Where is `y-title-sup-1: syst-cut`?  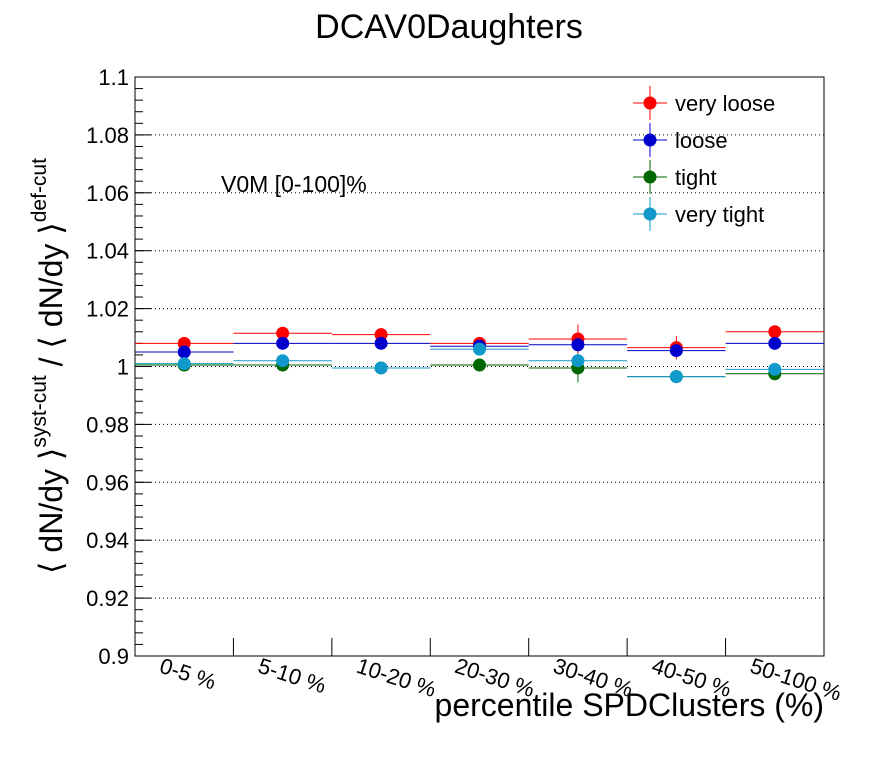
y-title-sup-1: syst-cut is located at coordinates (39, 411).